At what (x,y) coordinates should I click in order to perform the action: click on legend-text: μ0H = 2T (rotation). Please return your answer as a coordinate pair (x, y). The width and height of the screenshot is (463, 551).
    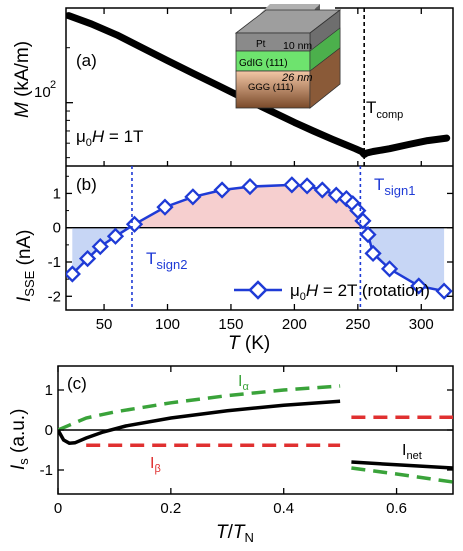
    Looking at the image, I should click on (360, 292).